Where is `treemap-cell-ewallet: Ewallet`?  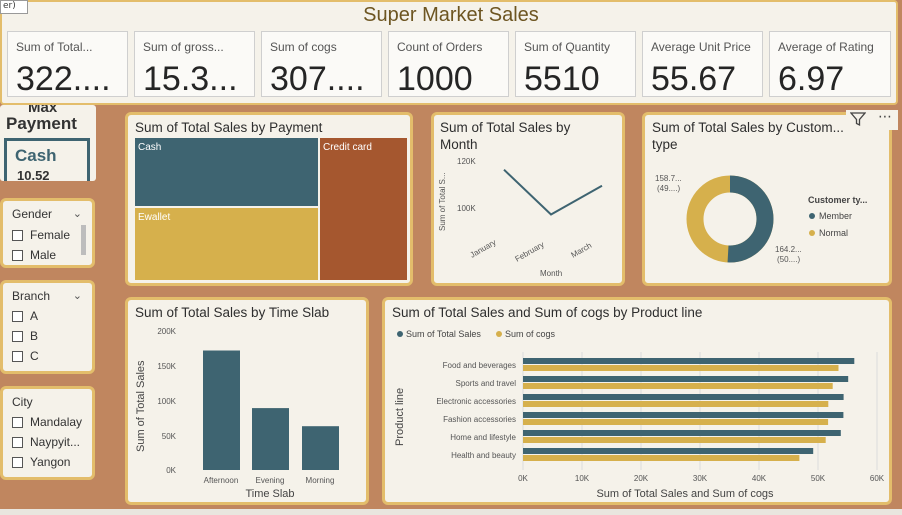 treemap-cell-ewallet: Ewallet is located at coordinates (227, 244).